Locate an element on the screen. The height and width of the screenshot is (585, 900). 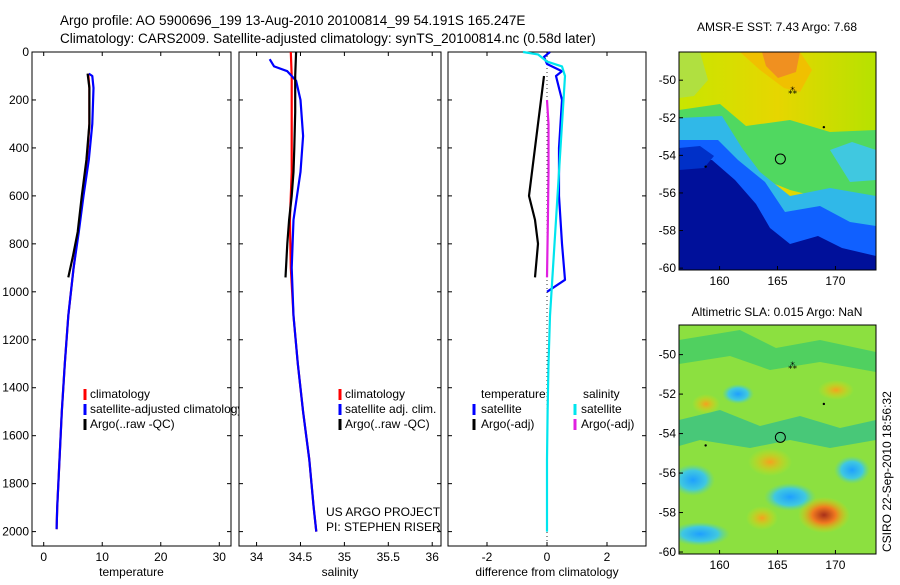
salinity-series-satellite-adj-clim- is located at coordinates (293, 295).